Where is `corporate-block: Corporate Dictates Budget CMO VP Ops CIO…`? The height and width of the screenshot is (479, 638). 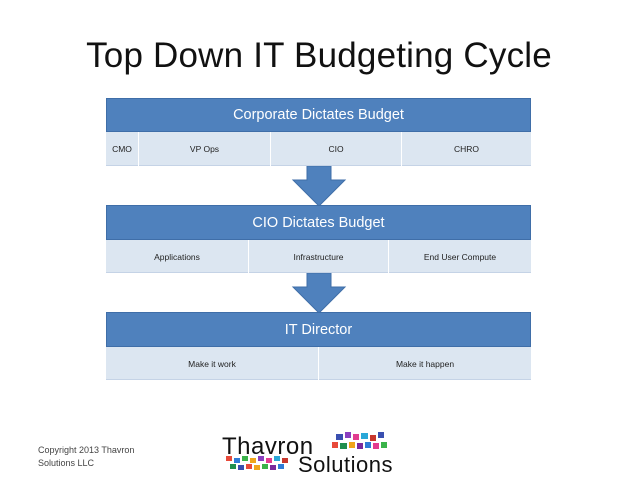 corporate-block: Corporate Dictates Budget CMO VP Ops CIO… is located at coordinates (318, 132).